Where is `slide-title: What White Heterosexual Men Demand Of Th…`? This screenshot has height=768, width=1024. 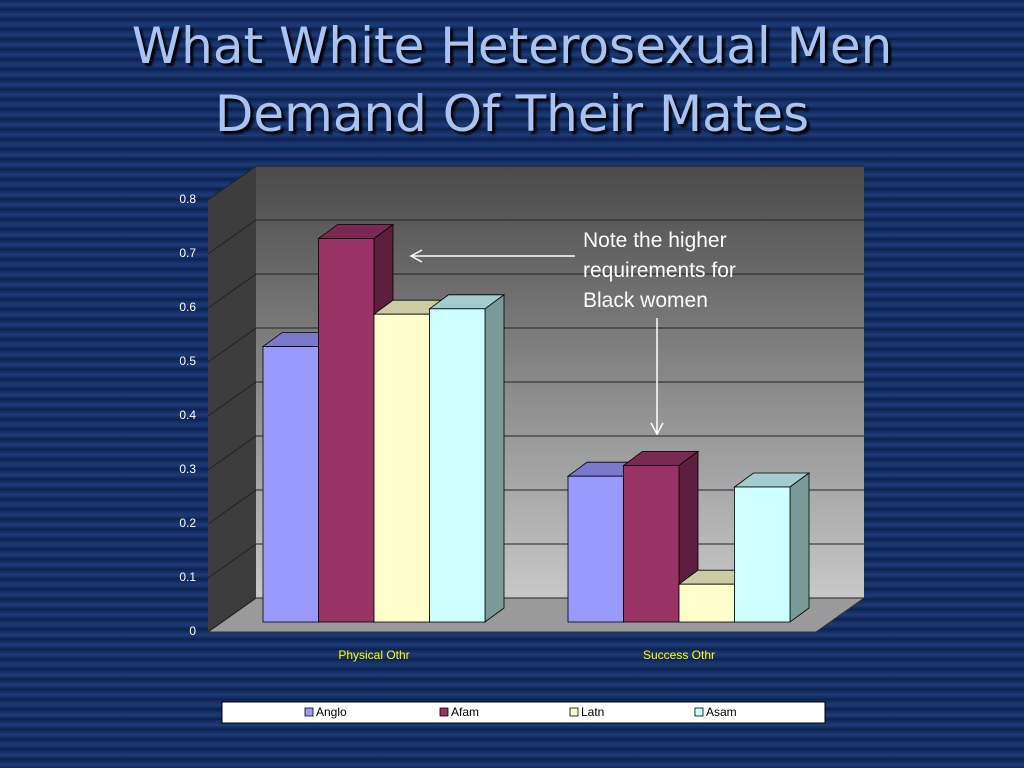
slide-title: What White Heterosexual Men Demand Of Th… is located at coordinates (512, 80).